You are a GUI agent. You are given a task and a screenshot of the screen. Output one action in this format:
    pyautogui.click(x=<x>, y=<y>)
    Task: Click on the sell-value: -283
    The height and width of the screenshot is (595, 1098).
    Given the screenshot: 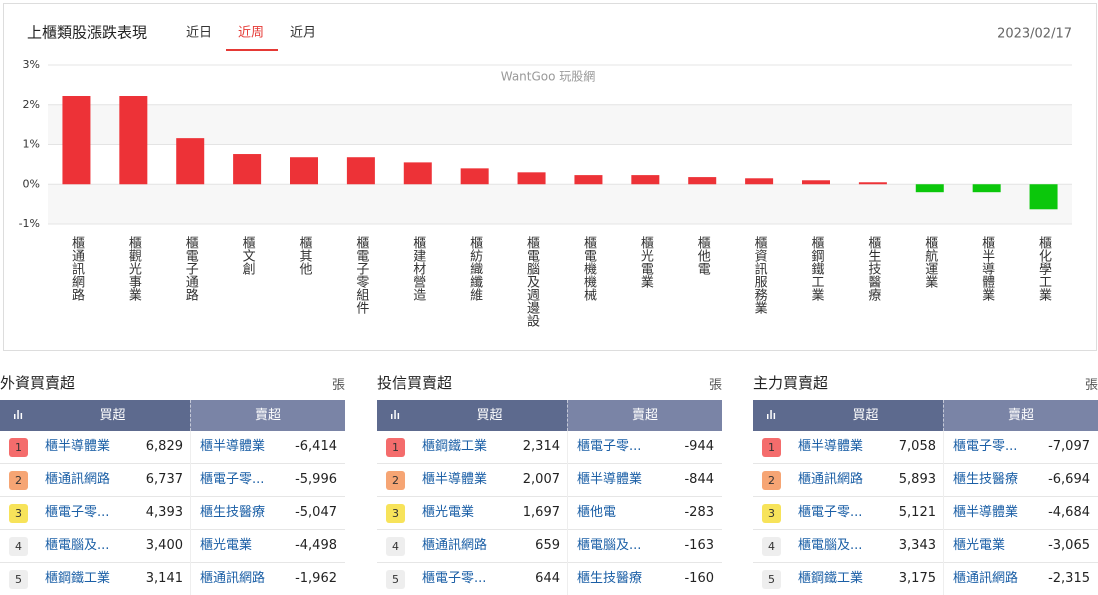 What is the action you would take?
    pyautogui.click(x=699, y=512)
    